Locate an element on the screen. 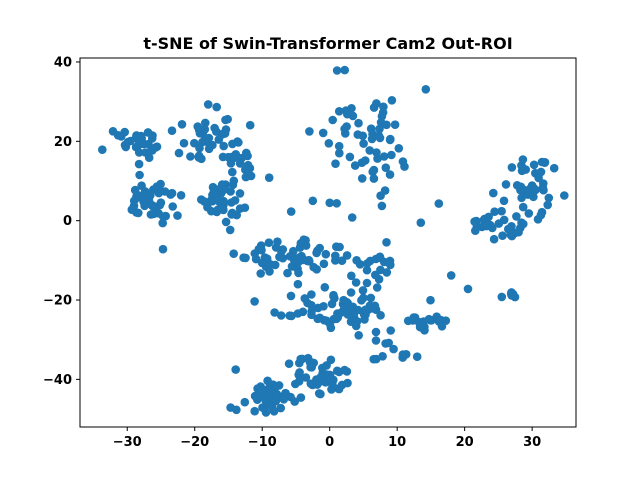  y-tick-label: 20 is located at coordinates (63, 142).